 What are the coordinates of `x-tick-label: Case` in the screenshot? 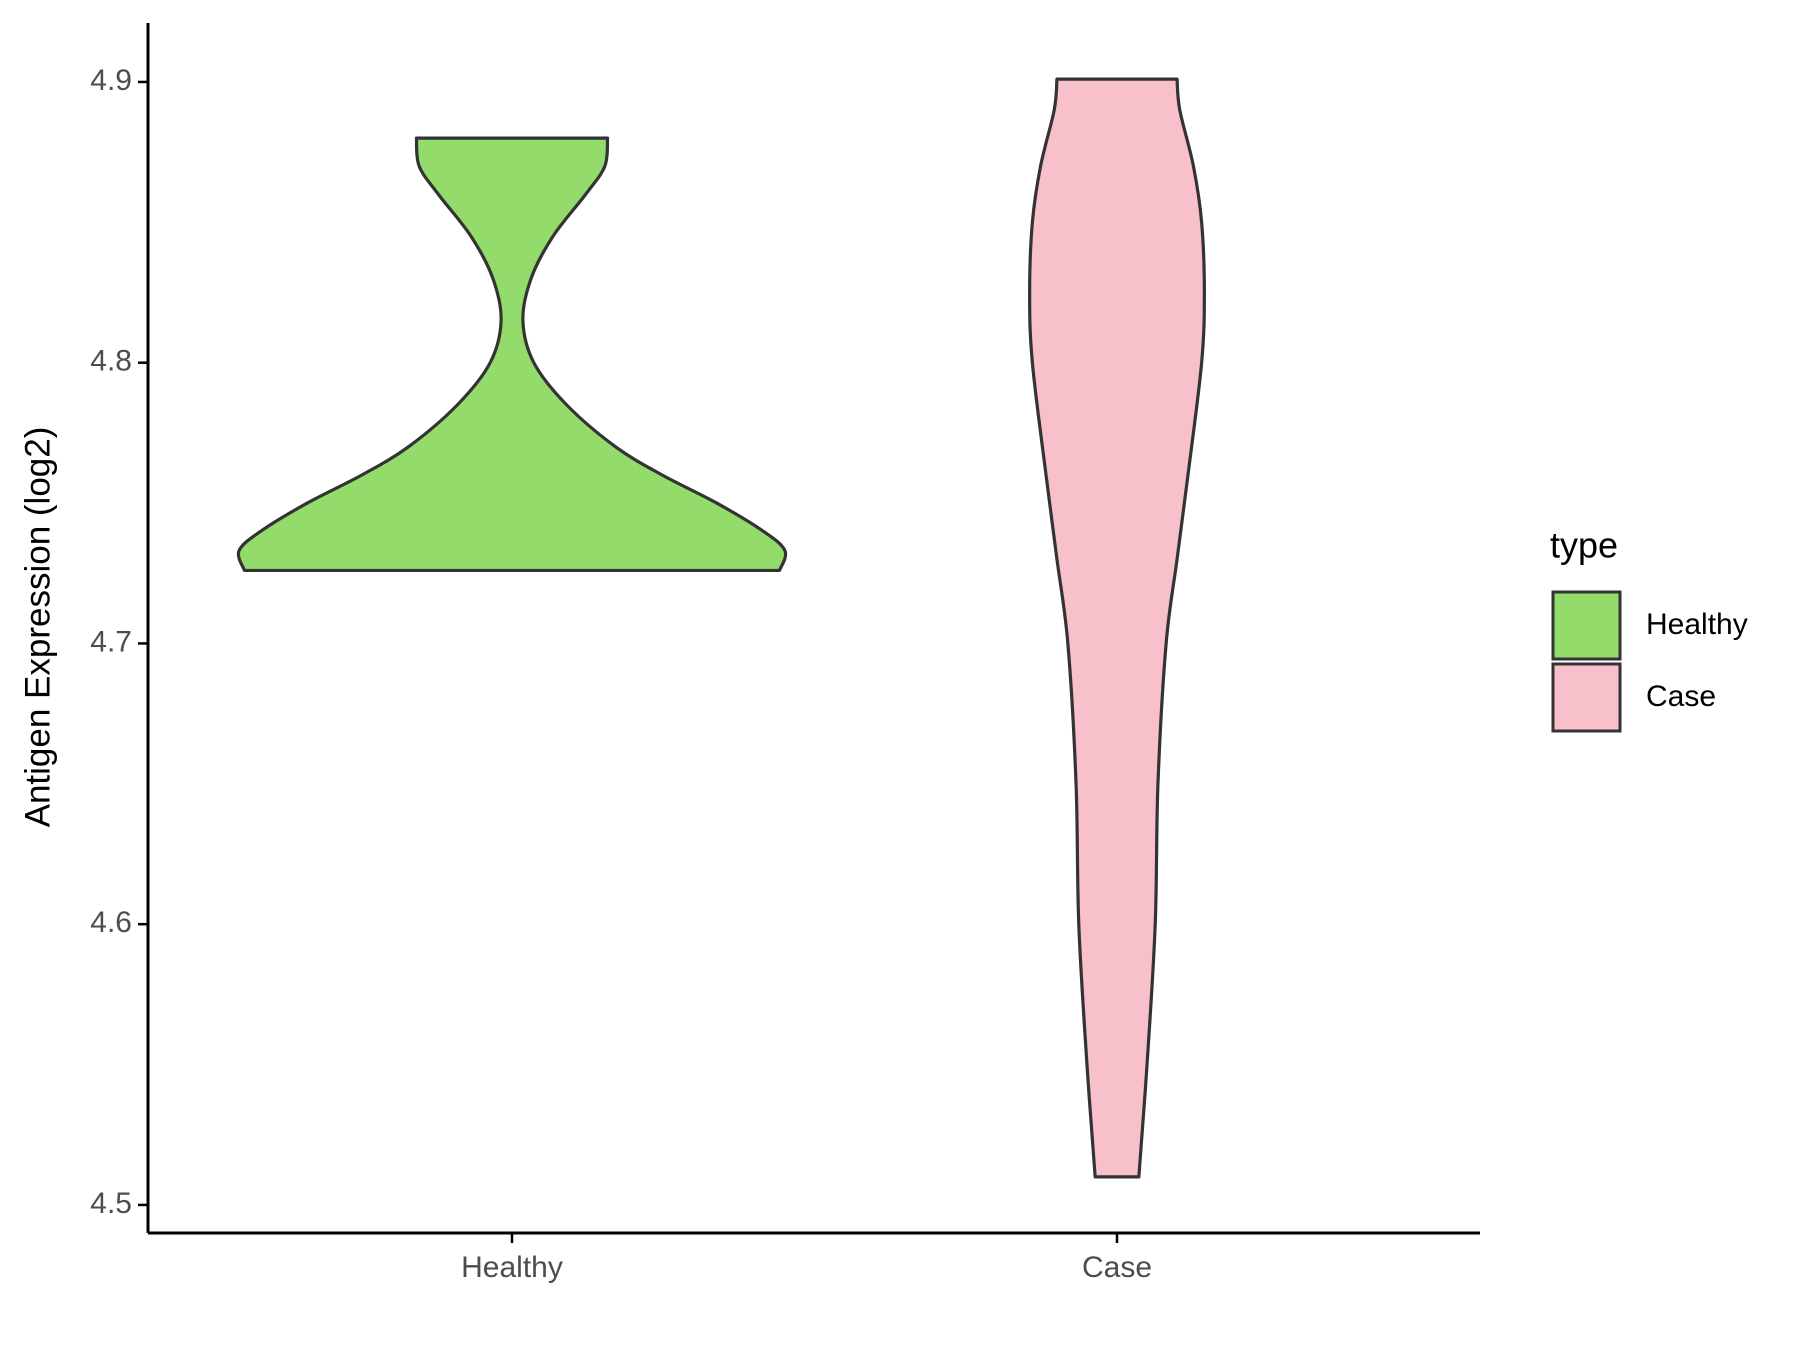 It's located at (1117, 1267).